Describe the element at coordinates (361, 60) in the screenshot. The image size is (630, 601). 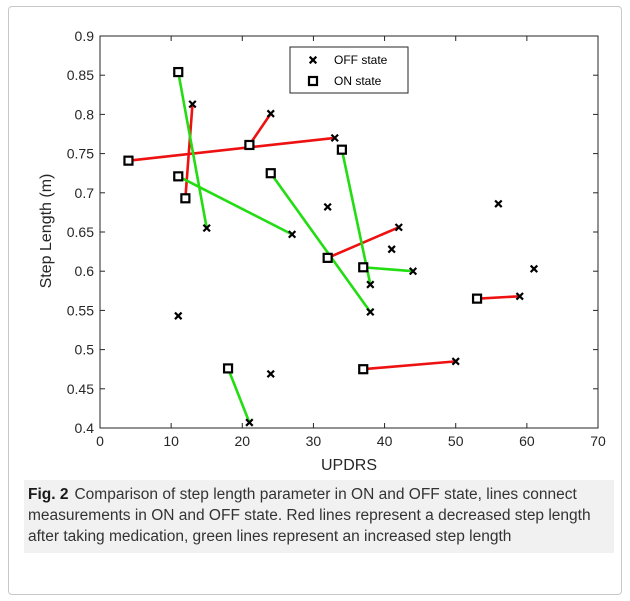
I see `legend-label: OFF state` at that location.